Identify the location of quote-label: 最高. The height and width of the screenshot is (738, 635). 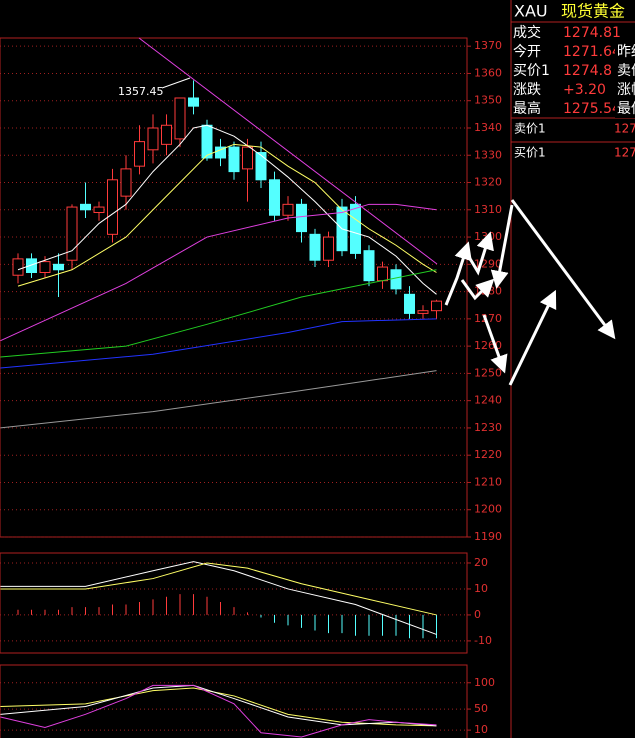
(527, 108).